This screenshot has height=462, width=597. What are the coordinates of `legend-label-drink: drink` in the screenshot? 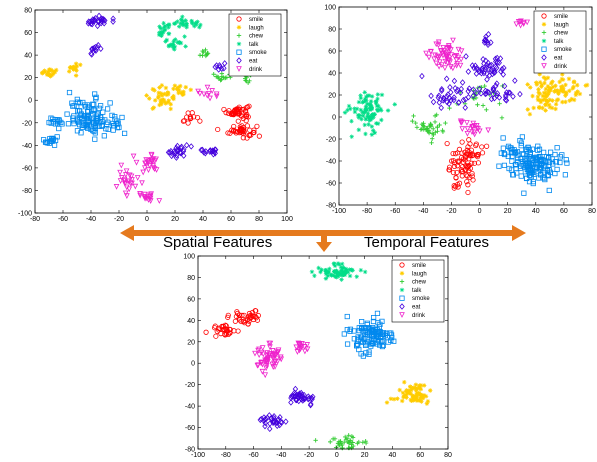 It's located at (256, 70).